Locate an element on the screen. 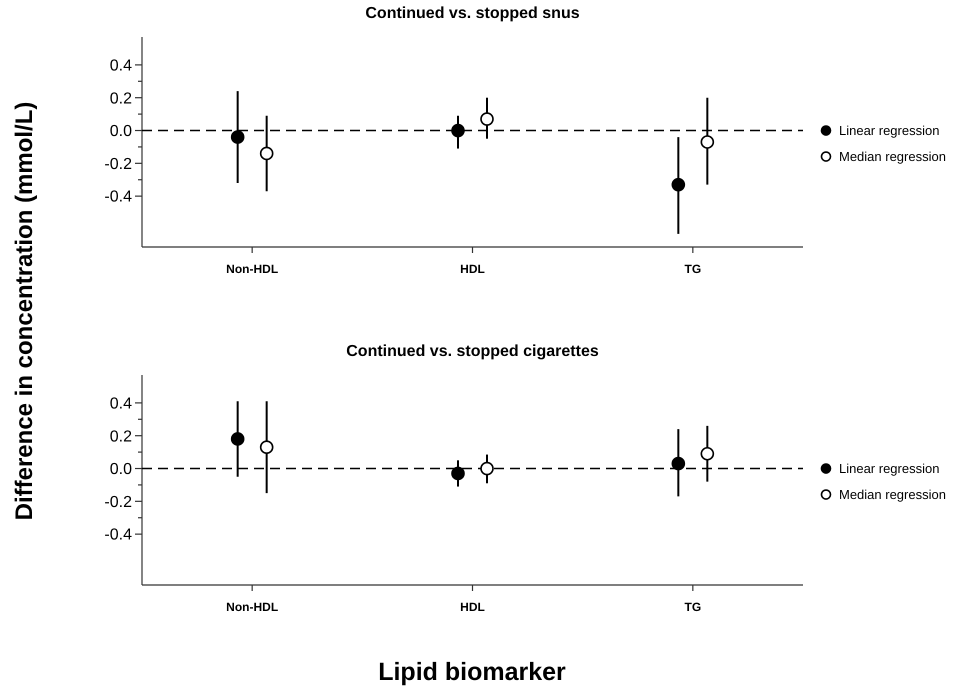 This screenshot has width=968, height=696. x-axis-title: Lipid biomarker is located at coordinates (472, 672).